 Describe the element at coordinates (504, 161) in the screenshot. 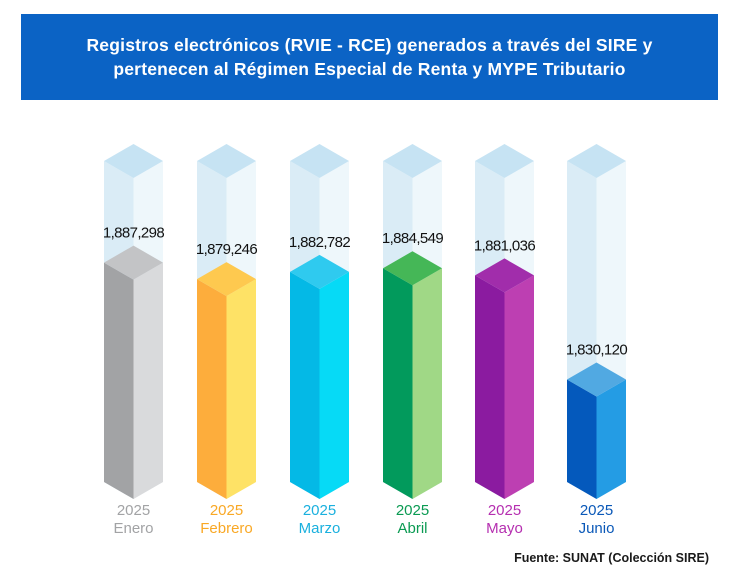

I see `bar-ghost-5-top` at that location.